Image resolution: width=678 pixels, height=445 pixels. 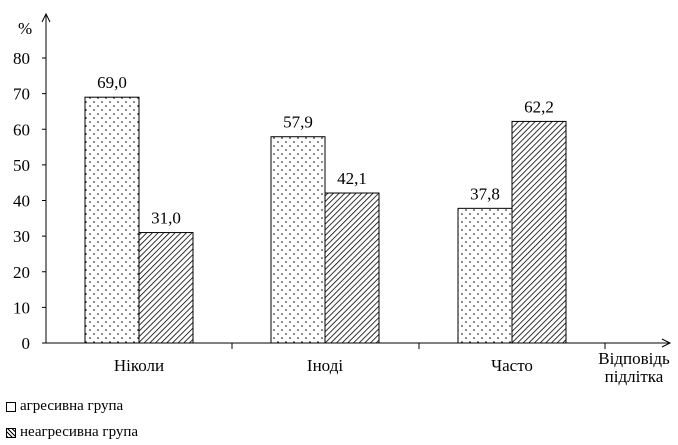 I want to click on legend-item-aggressive: агресивна група, so click(x=64, y=406).